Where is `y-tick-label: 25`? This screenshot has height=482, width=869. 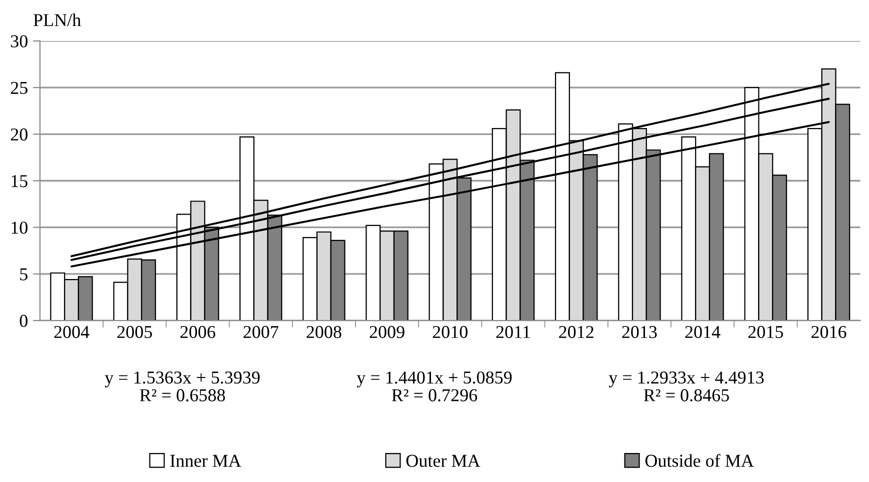 y-tick-label: 25 is located at coordinates (19, 88).